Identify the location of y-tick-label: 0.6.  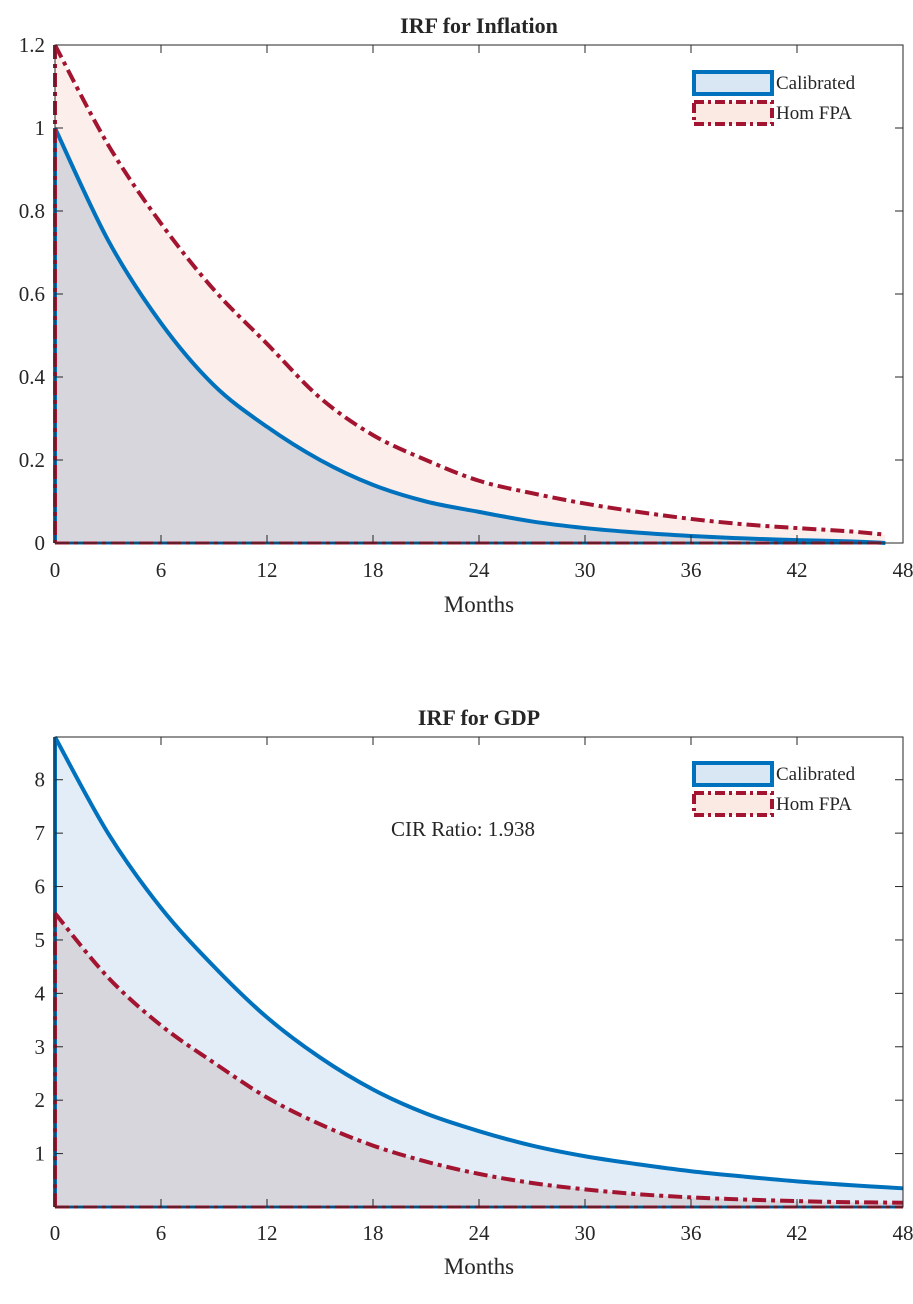
(32, 294).